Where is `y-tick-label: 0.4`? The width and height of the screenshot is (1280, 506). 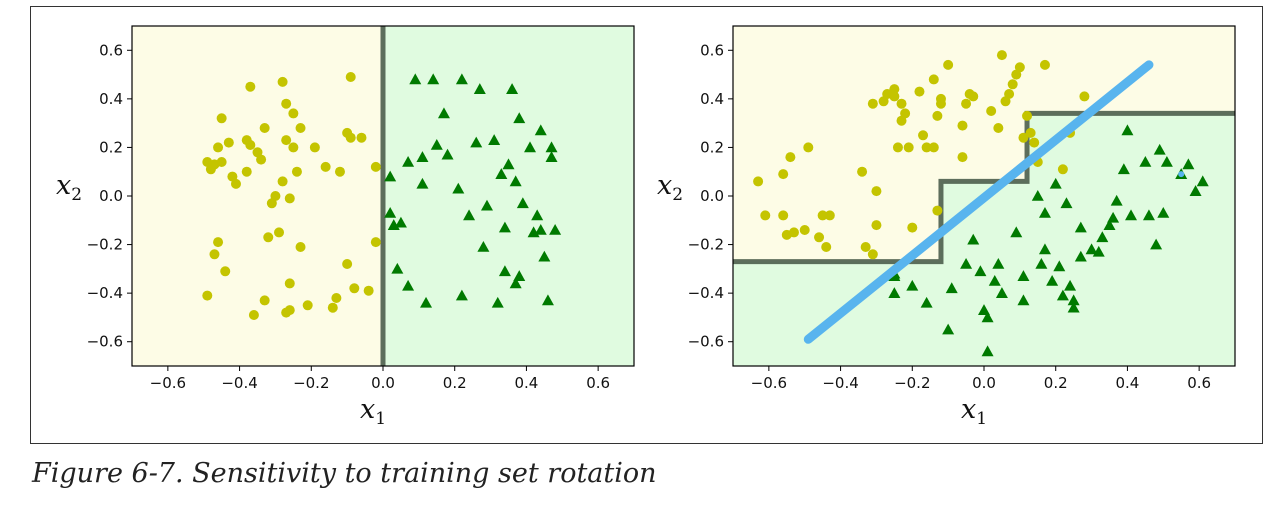
y-tick-label: 0.4 is located at coordinates (111, 99).